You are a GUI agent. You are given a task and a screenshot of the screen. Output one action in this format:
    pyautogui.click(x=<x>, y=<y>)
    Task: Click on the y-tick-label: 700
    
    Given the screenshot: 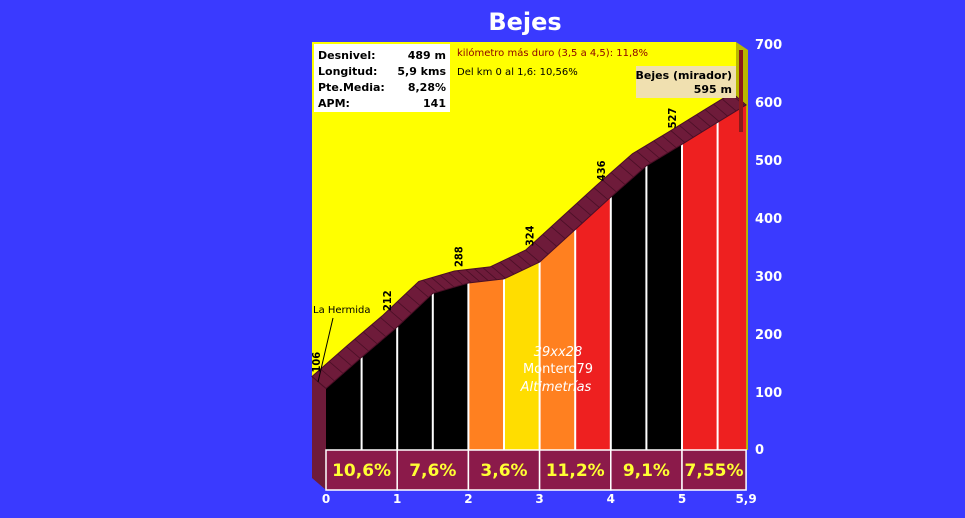 What is the action you would take?
    pyautogui.click(x=768, y=45)
    